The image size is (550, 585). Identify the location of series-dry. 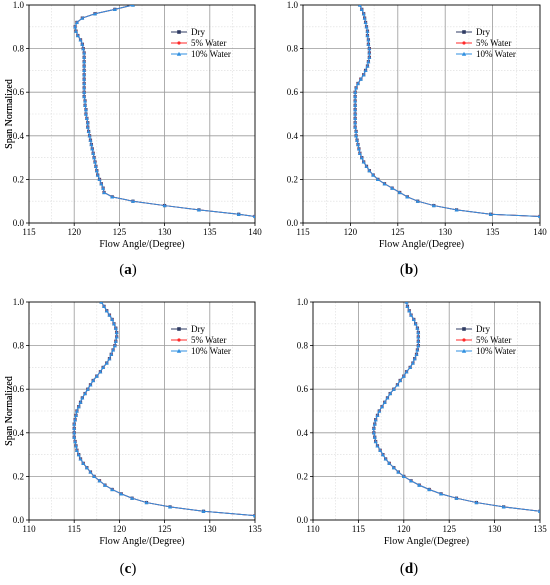
(446, 112).